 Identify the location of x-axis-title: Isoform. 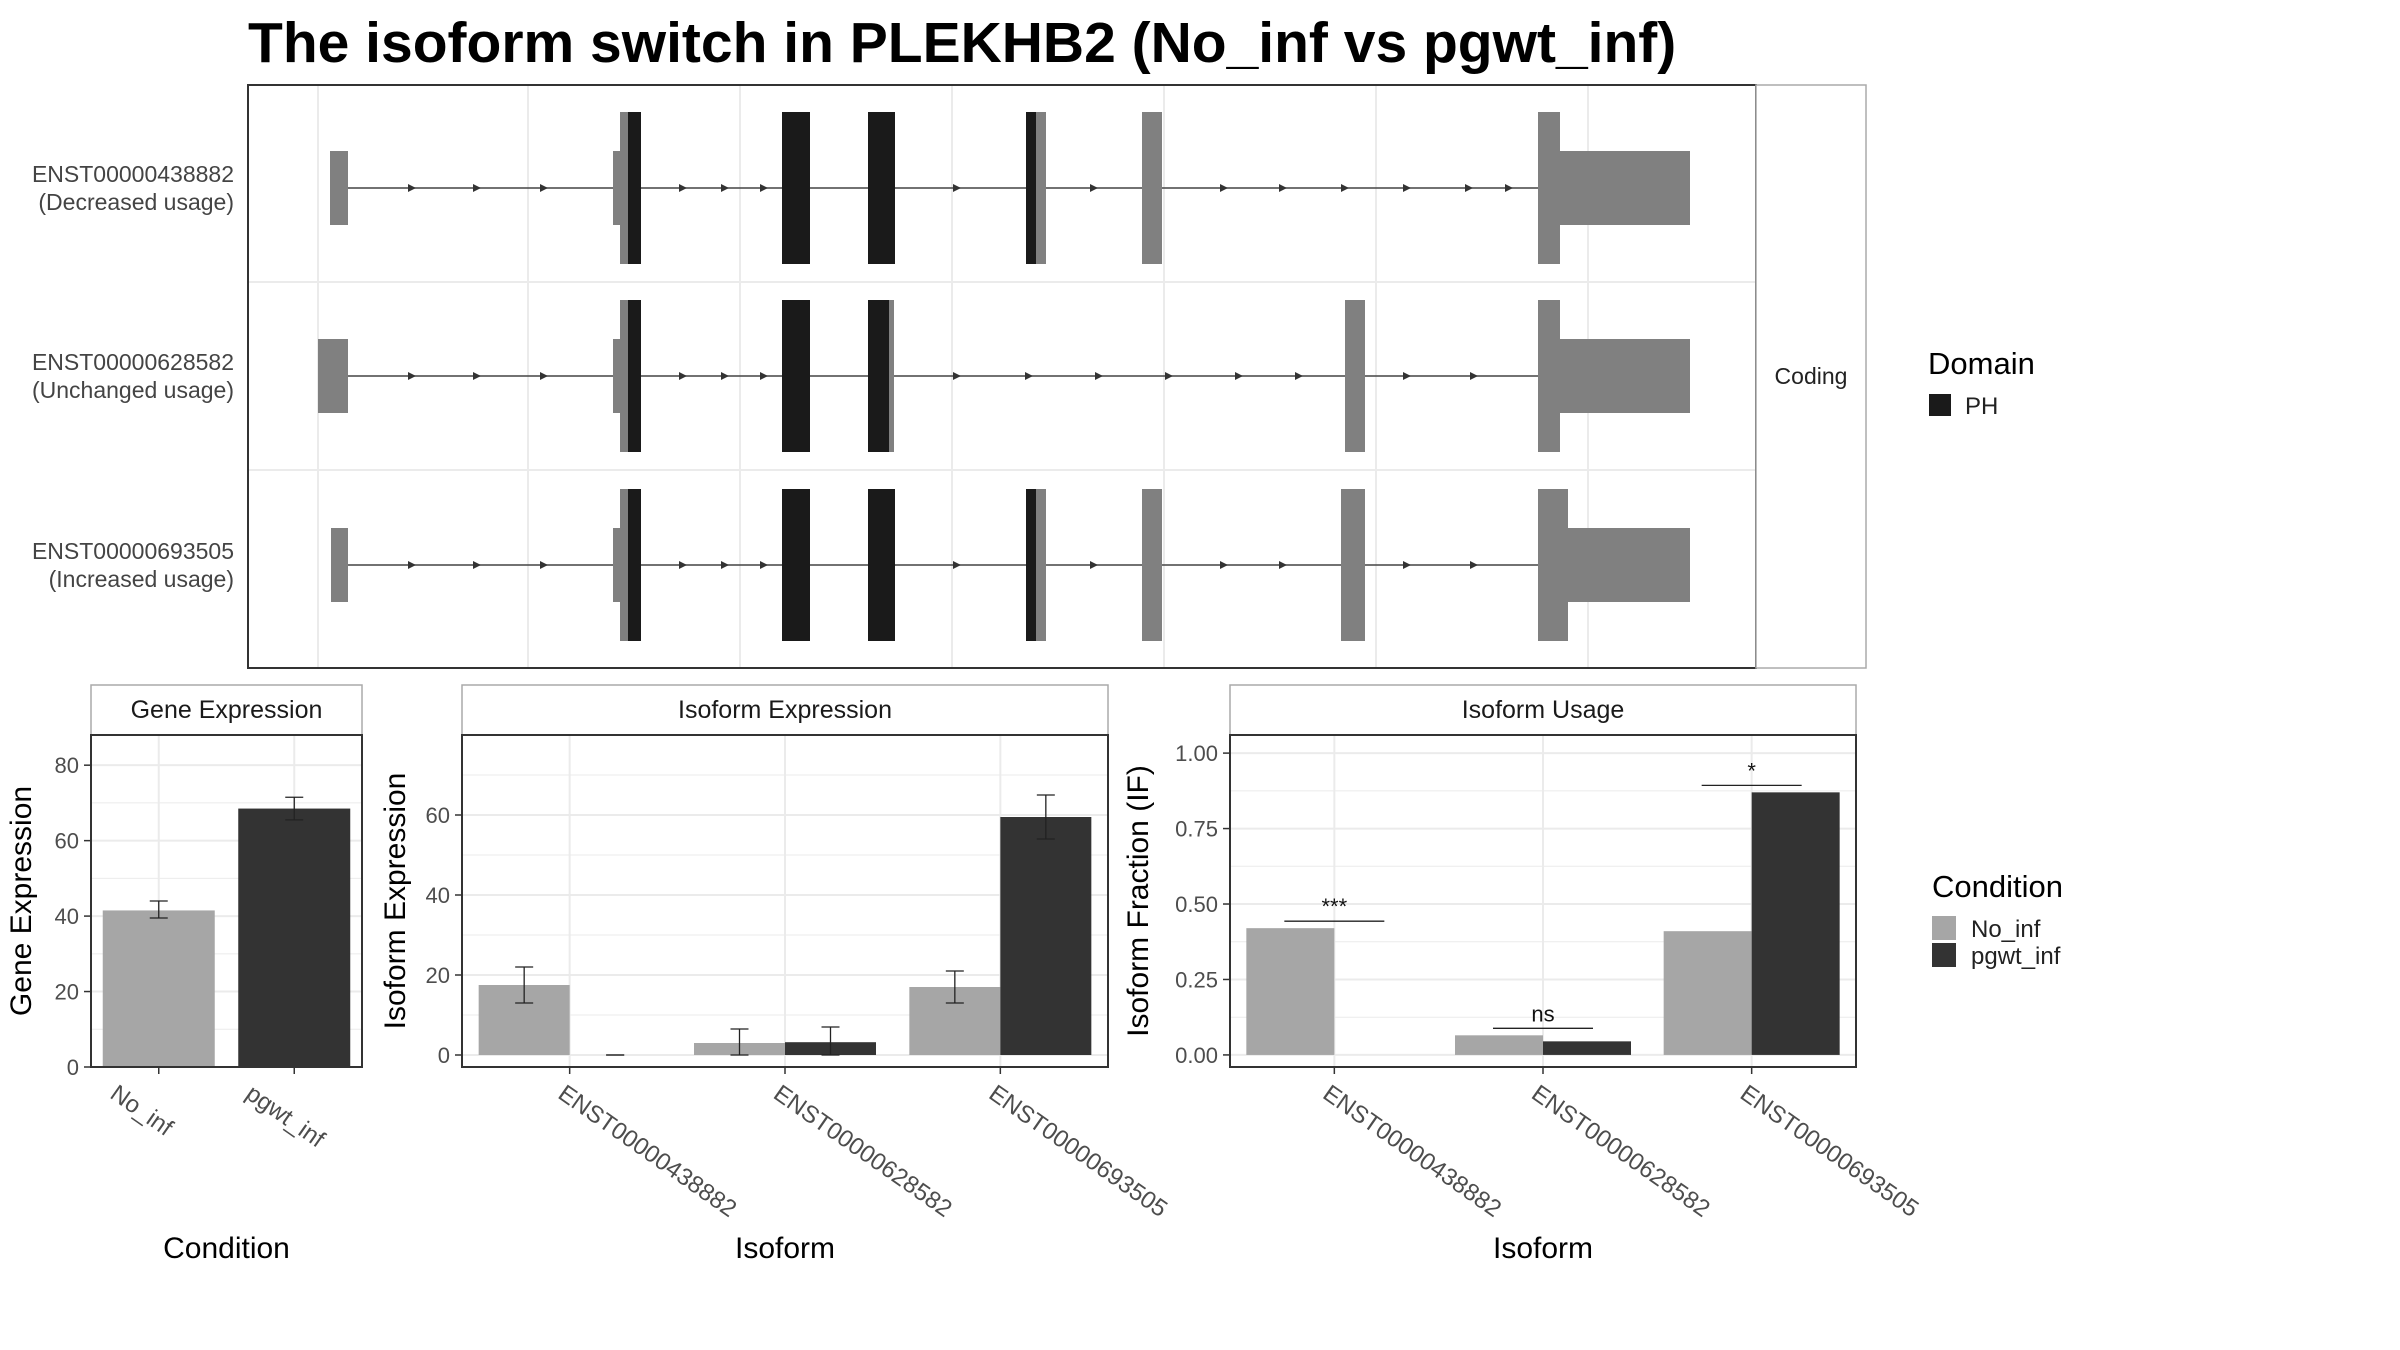
(1543, 1248).